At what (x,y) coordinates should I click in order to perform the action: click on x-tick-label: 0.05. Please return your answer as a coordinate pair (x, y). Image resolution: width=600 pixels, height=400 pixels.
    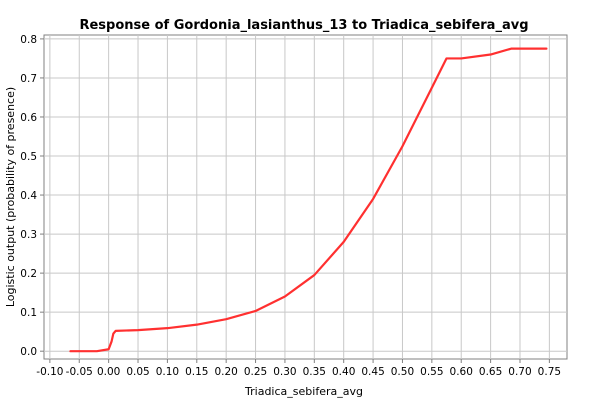
    Looking at the image, I should click on (137, 372).